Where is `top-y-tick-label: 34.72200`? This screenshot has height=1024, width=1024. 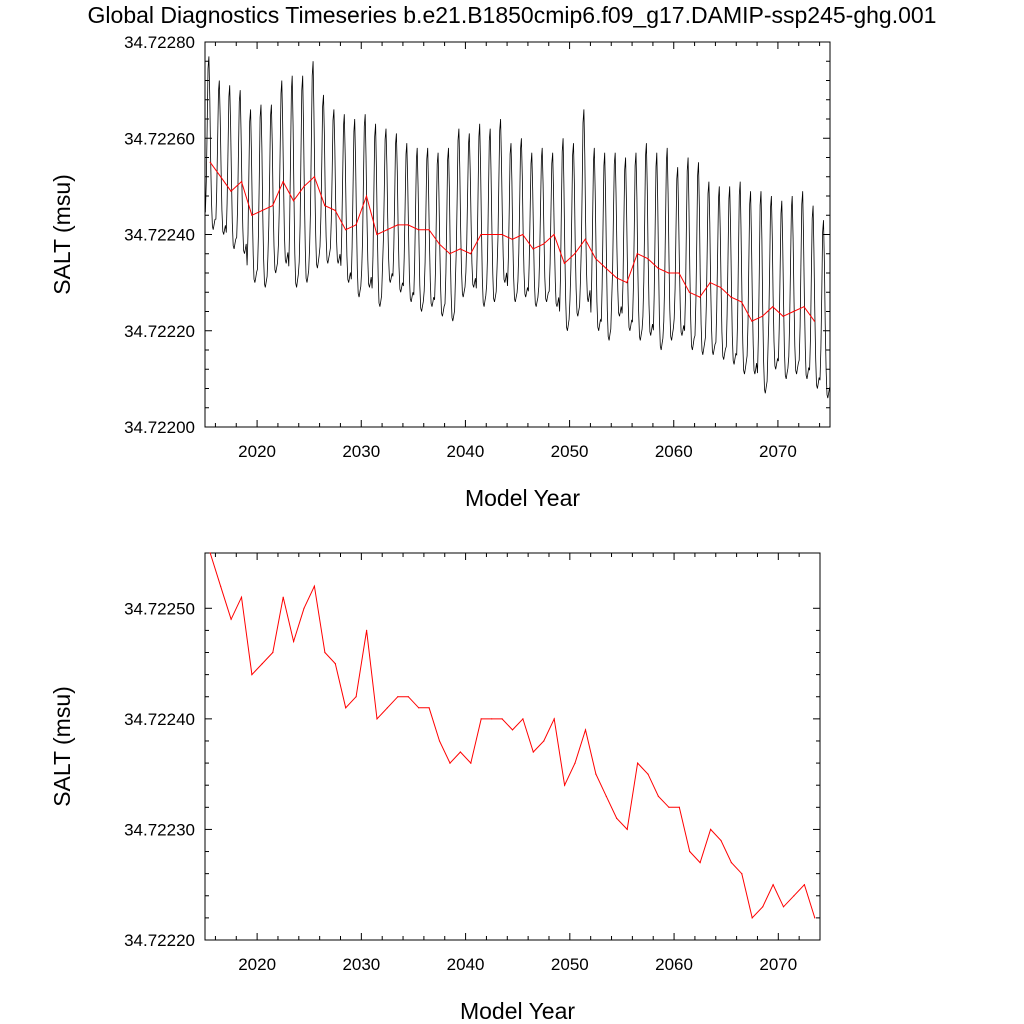
top-y-tick-label: 34.72200 is located at coordinates (159, 427).